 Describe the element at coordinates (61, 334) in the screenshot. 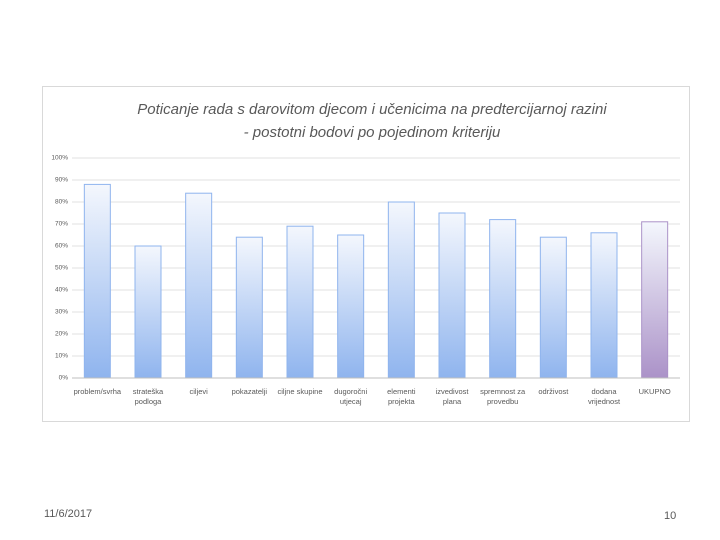

I see `y-tick-label: 20%` at that location.